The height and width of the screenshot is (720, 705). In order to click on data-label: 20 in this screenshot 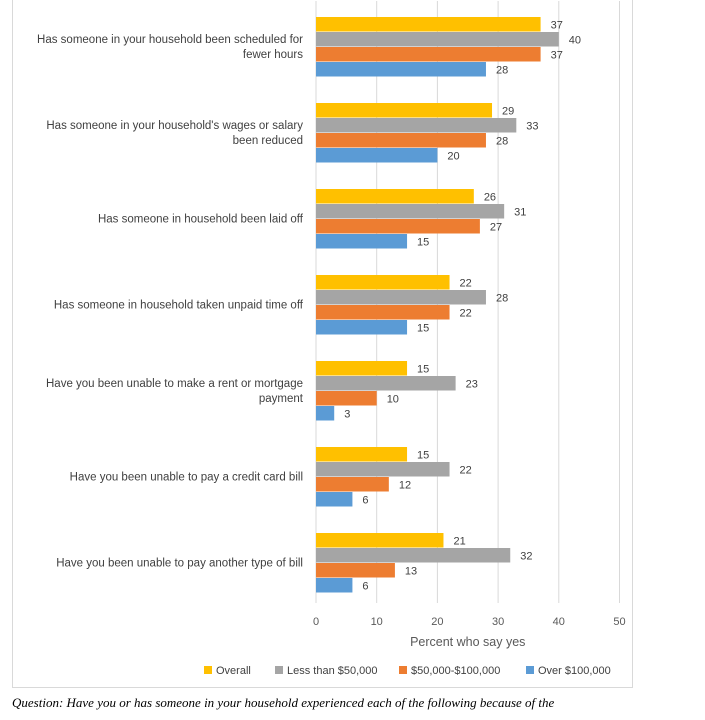, I will do `click(453, 156)`.